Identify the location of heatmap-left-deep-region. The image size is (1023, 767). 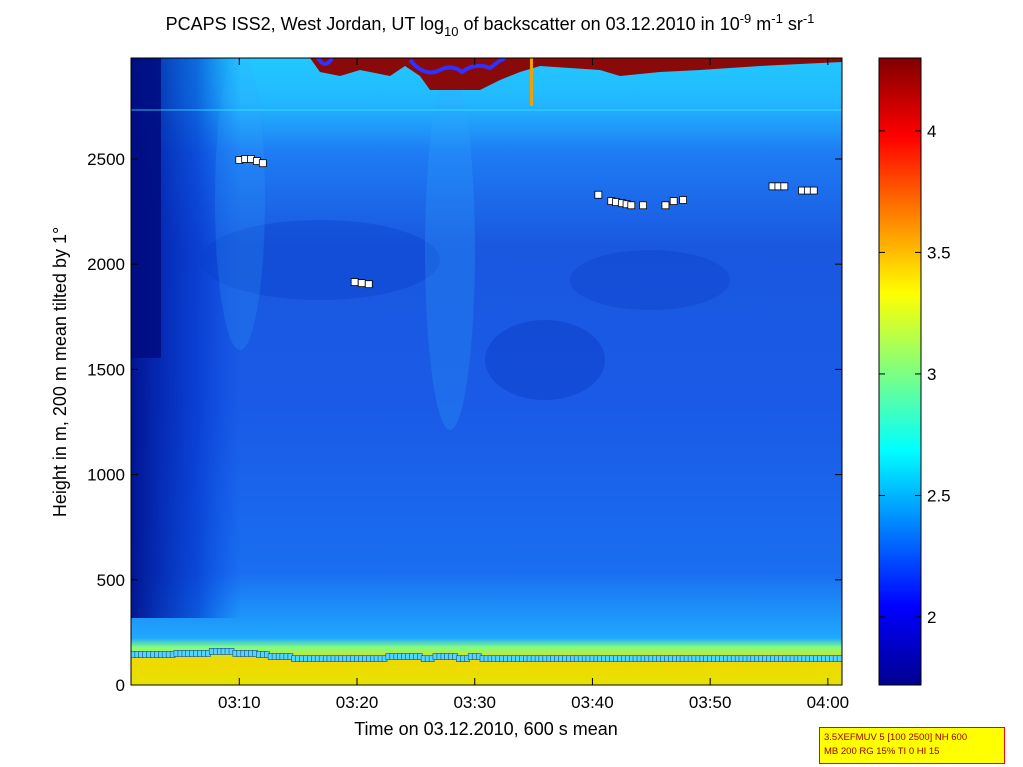
(146, 208).